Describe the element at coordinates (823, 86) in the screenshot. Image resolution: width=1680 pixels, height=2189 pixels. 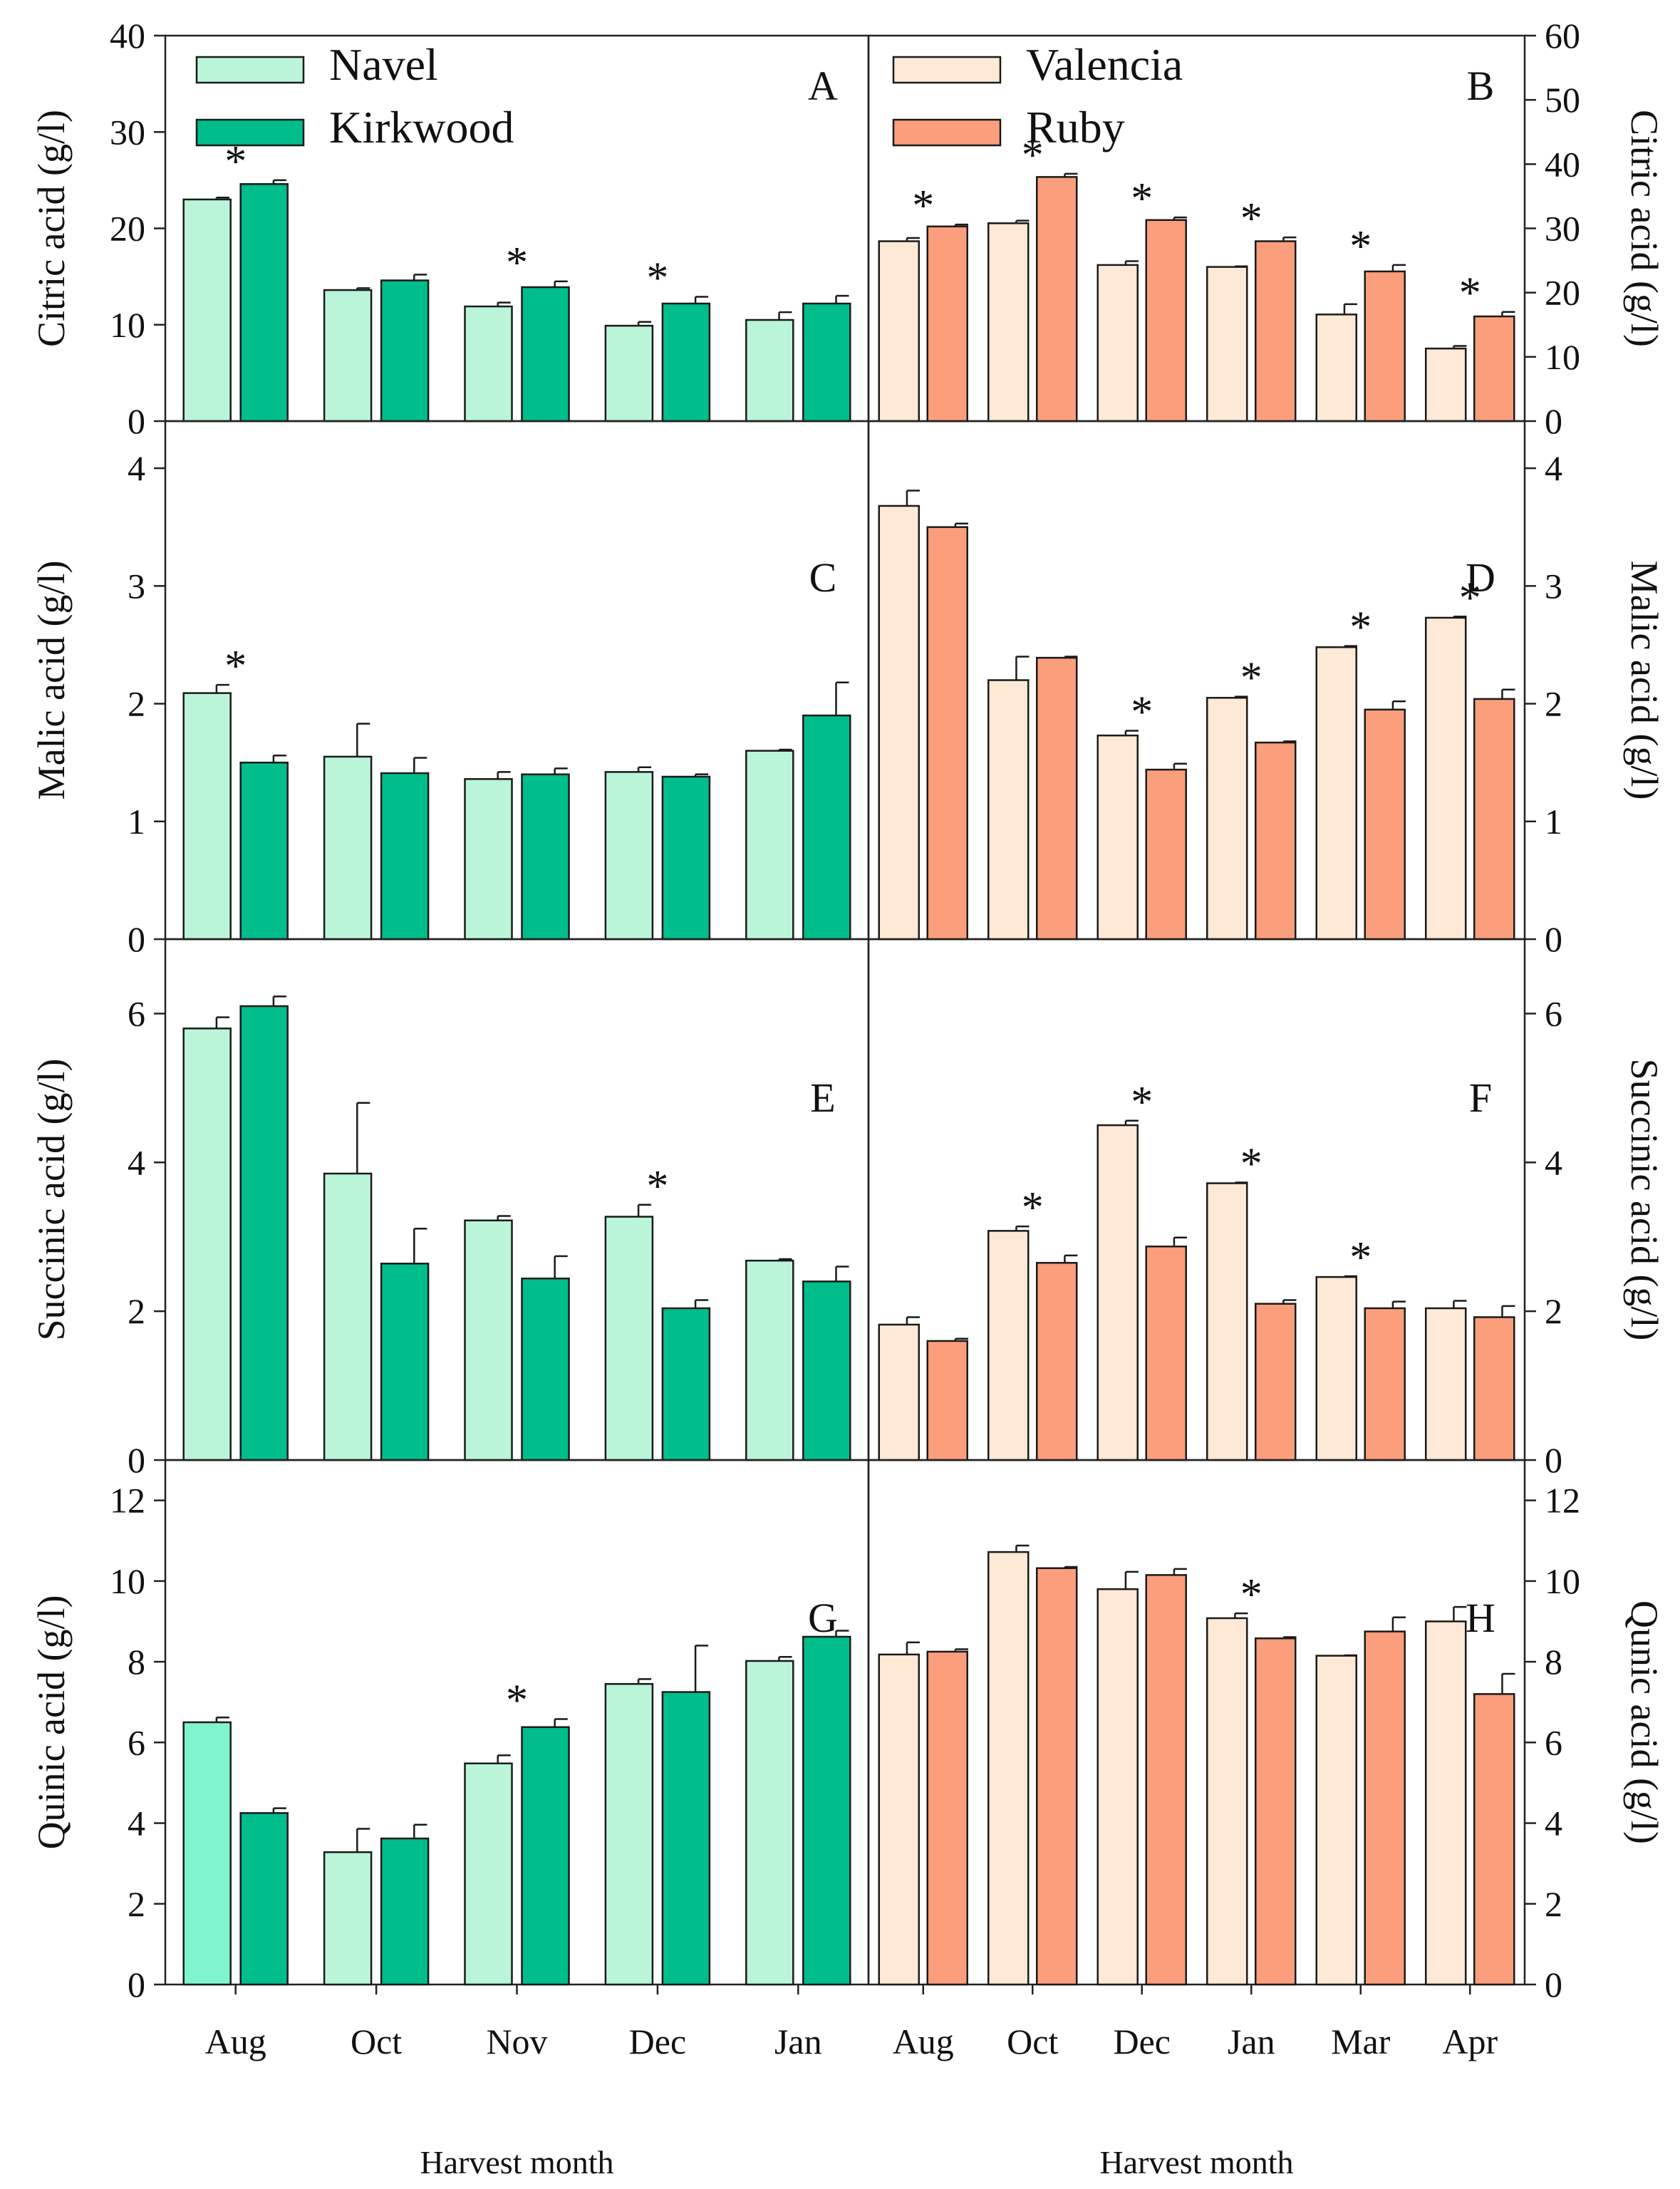
I see `panel-letter: A` at that location.